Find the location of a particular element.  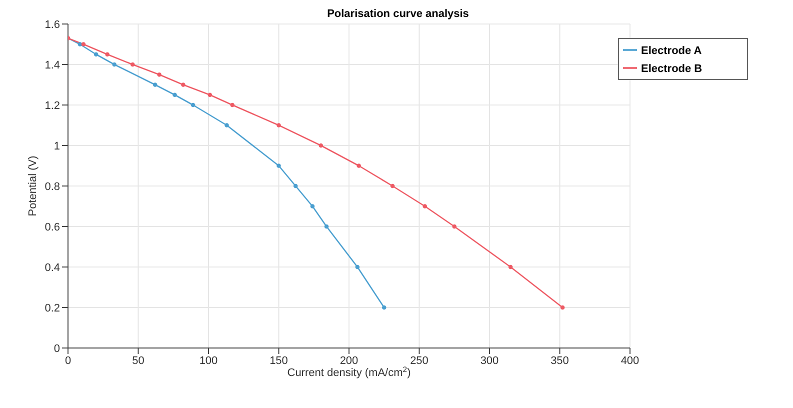

legend-label: Electrode B is located at coordinates (671, 69).